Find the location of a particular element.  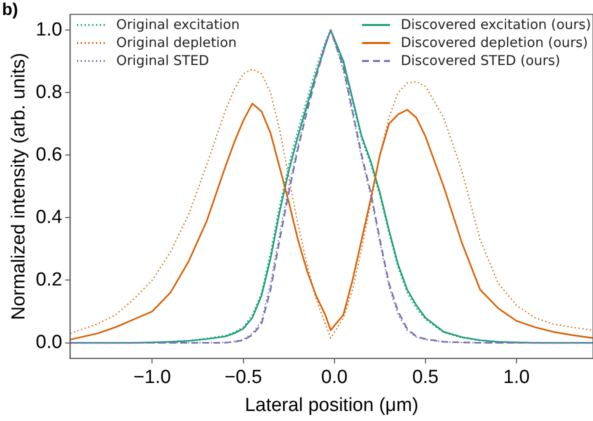

legend-label: Original excitation is located at coordinates (178, 25).